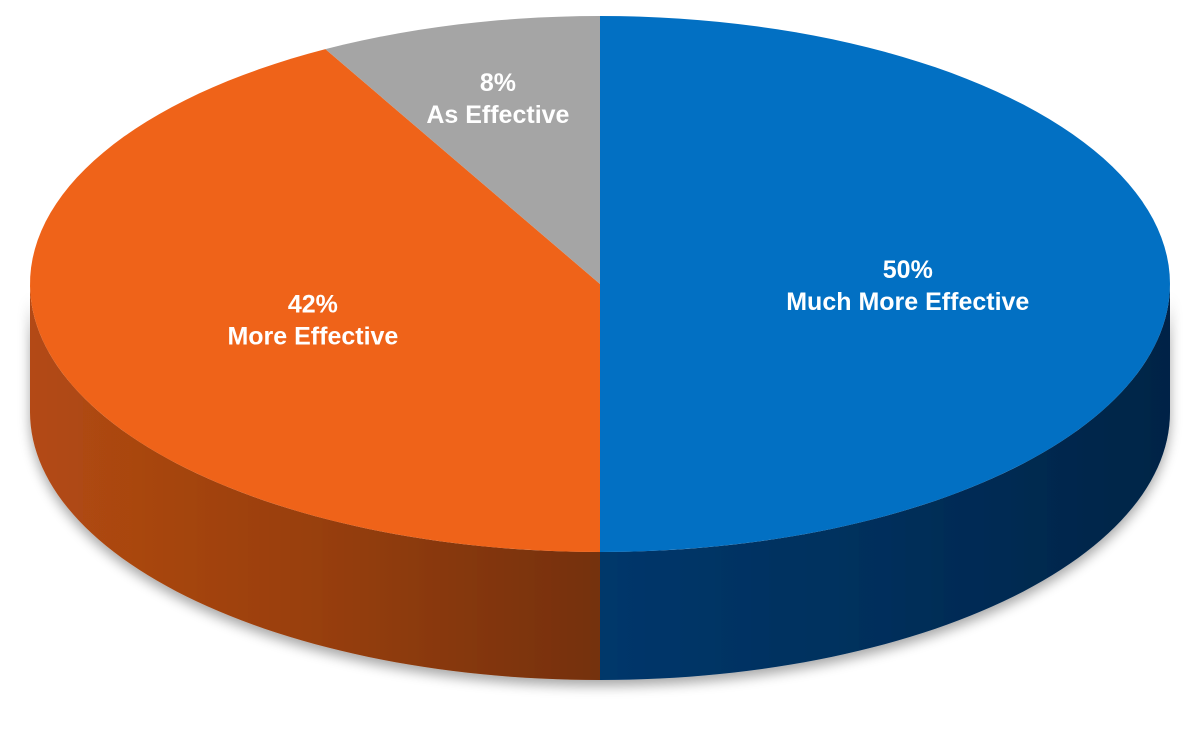  I want to click on slice-label-as-effective: 8% As Effective, so click(497, 99).